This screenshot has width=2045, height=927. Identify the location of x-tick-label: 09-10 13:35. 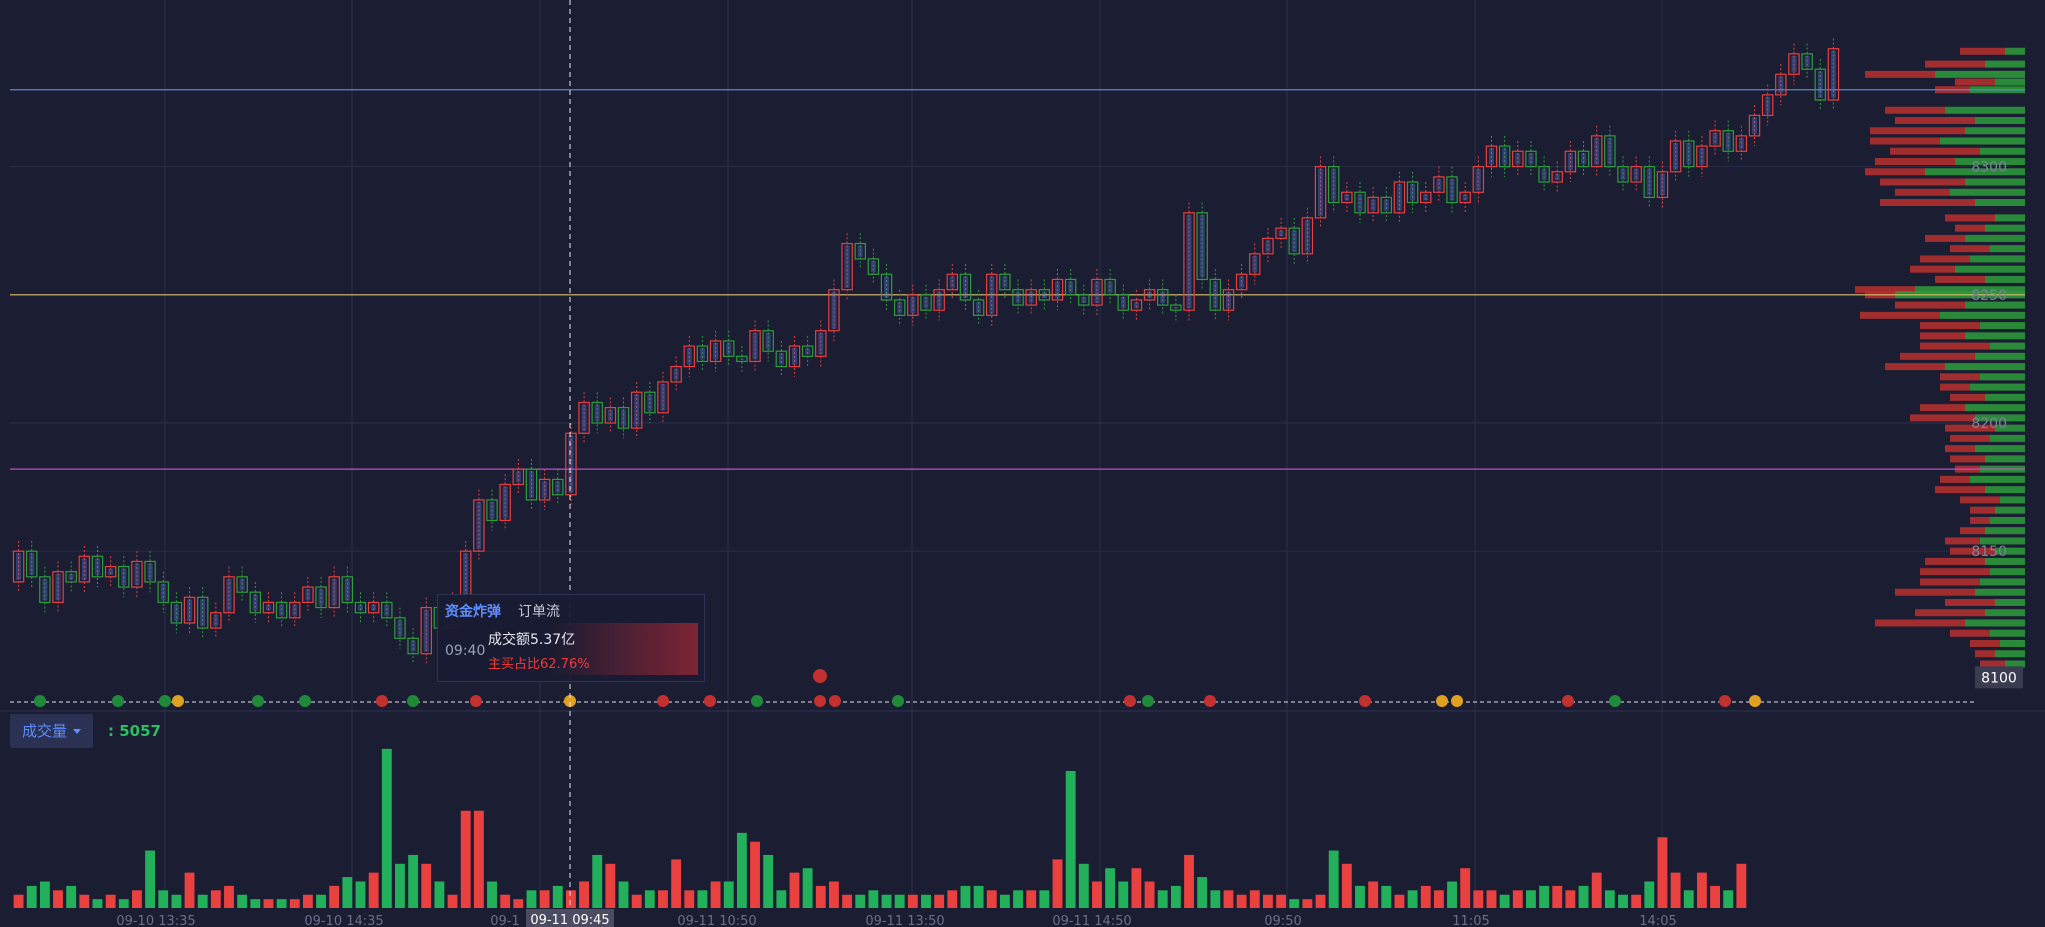
(155, 920).